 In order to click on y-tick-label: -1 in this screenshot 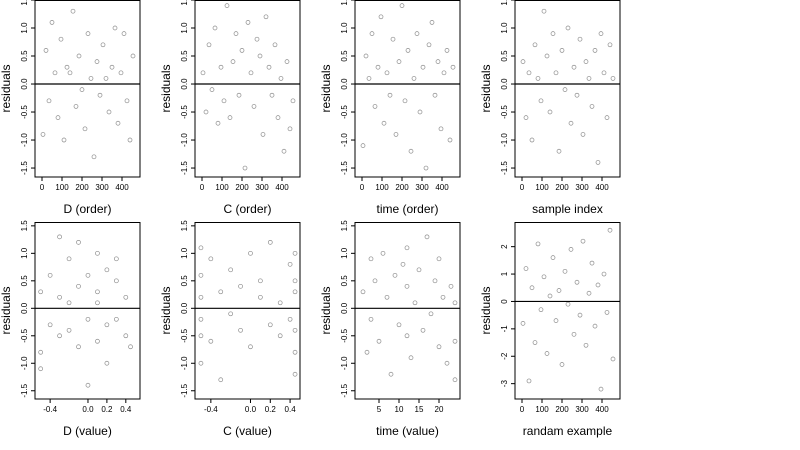, I will do `click(504, 329)`.